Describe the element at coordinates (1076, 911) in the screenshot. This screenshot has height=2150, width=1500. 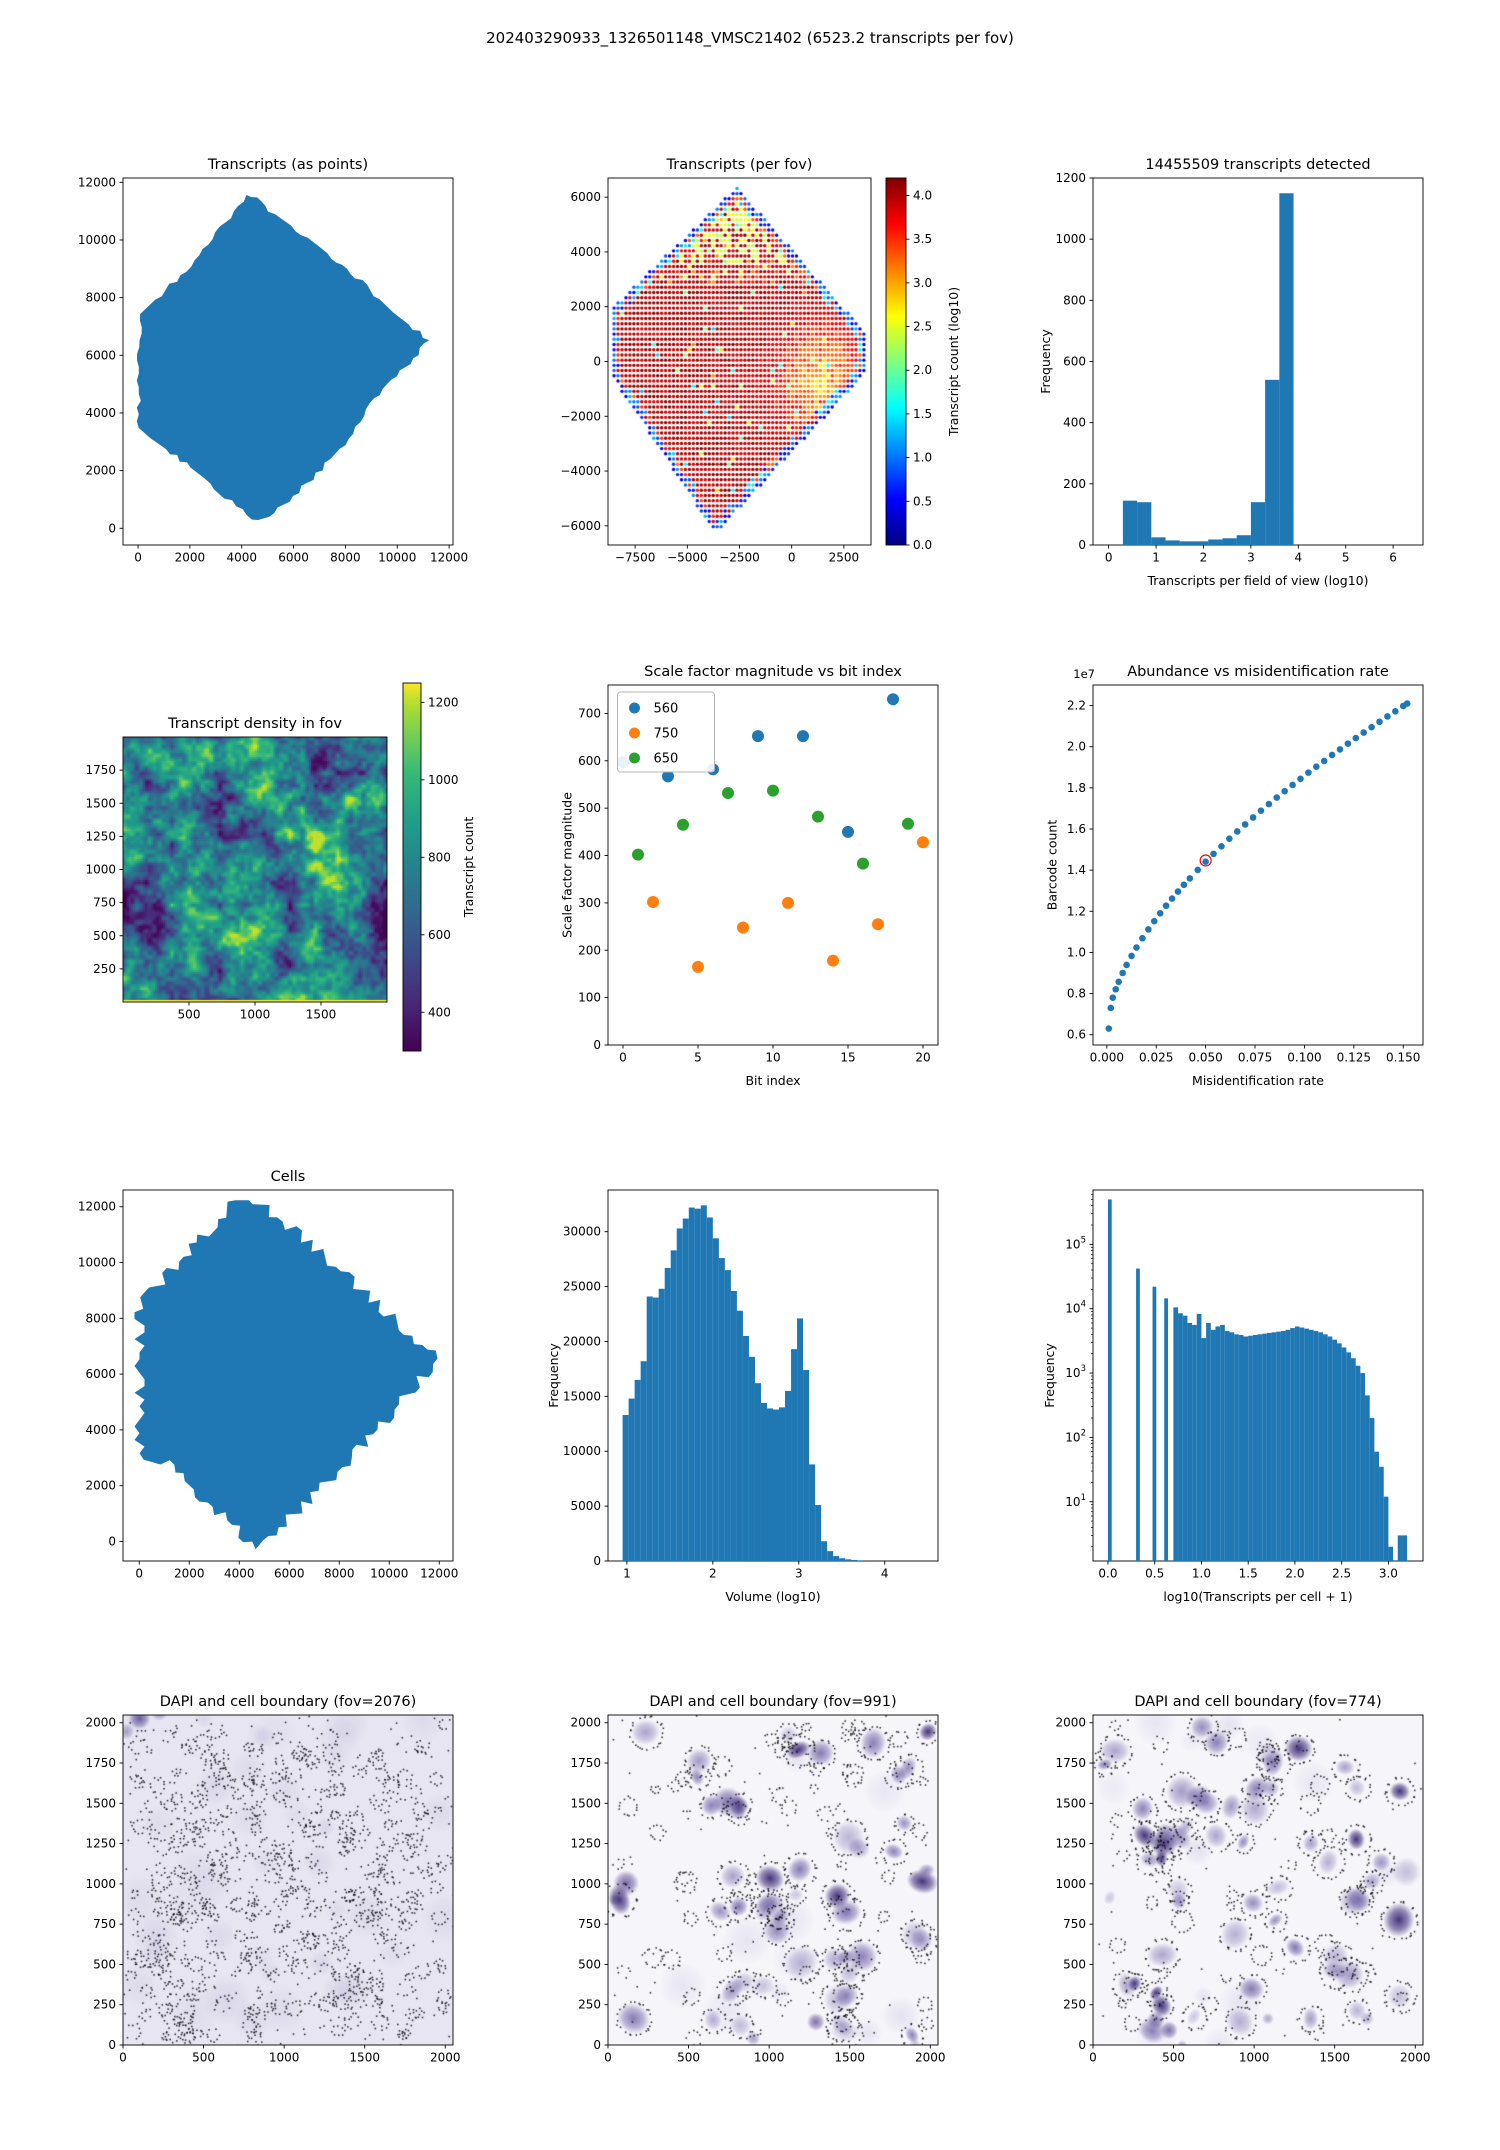
I see `svg-text: 1.2` at that location.